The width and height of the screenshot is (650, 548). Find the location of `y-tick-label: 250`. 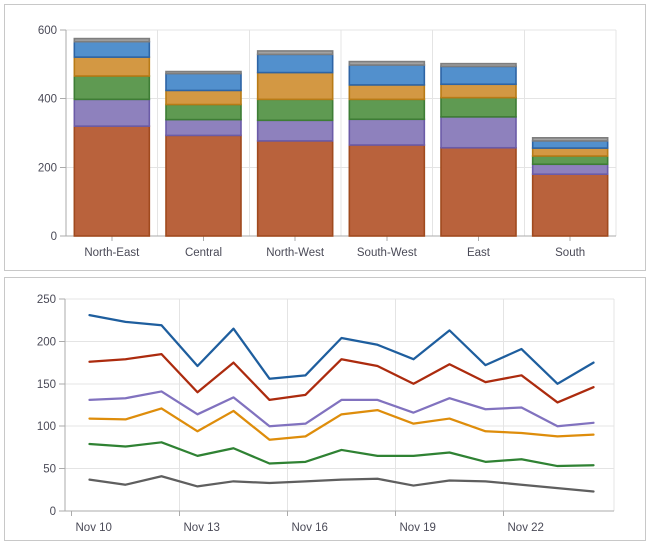

y-tick-label: 250 is located at coordinates (46, 300).